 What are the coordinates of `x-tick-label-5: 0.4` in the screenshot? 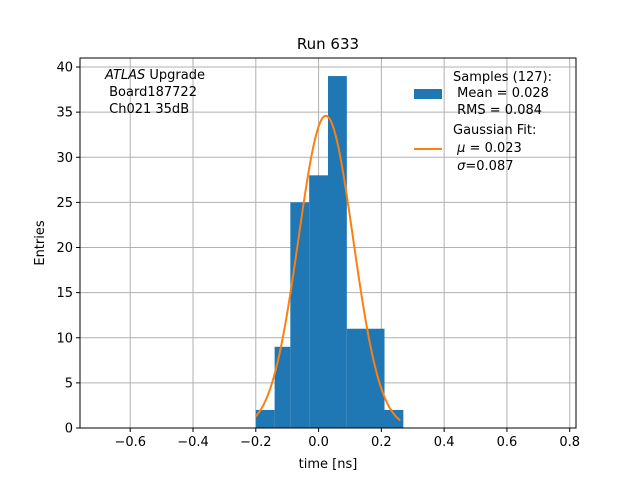 It's located at (444, 442).